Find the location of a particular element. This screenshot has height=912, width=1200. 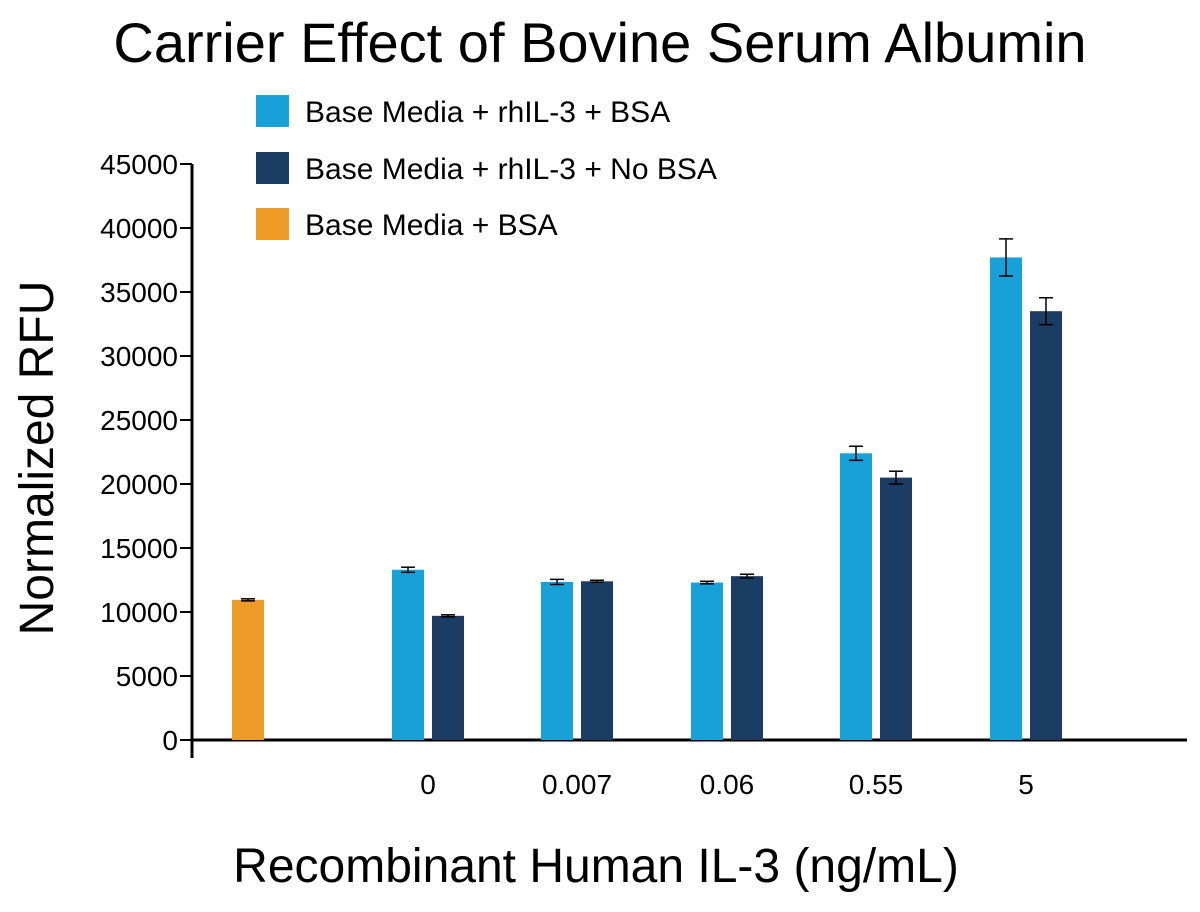

x-axis-label: Recombinant Human IL-3 (ng/mL) is located at coordinates (596, 866).